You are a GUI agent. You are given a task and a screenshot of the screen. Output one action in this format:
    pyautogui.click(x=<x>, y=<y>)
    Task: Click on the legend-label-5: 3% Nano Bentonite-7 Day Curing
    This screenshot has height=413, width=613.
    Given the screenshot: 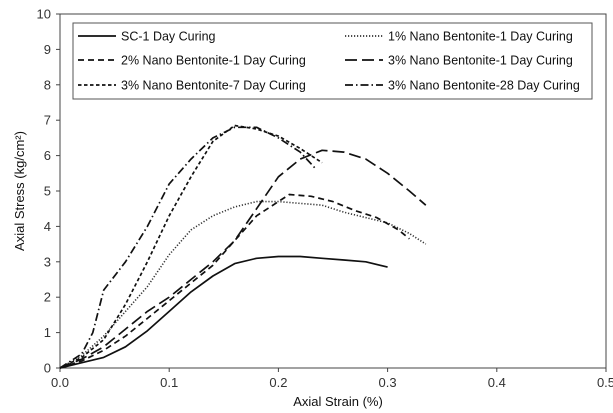 What is the action you would take?
    pyautogui.click(x=213, y=86)
    